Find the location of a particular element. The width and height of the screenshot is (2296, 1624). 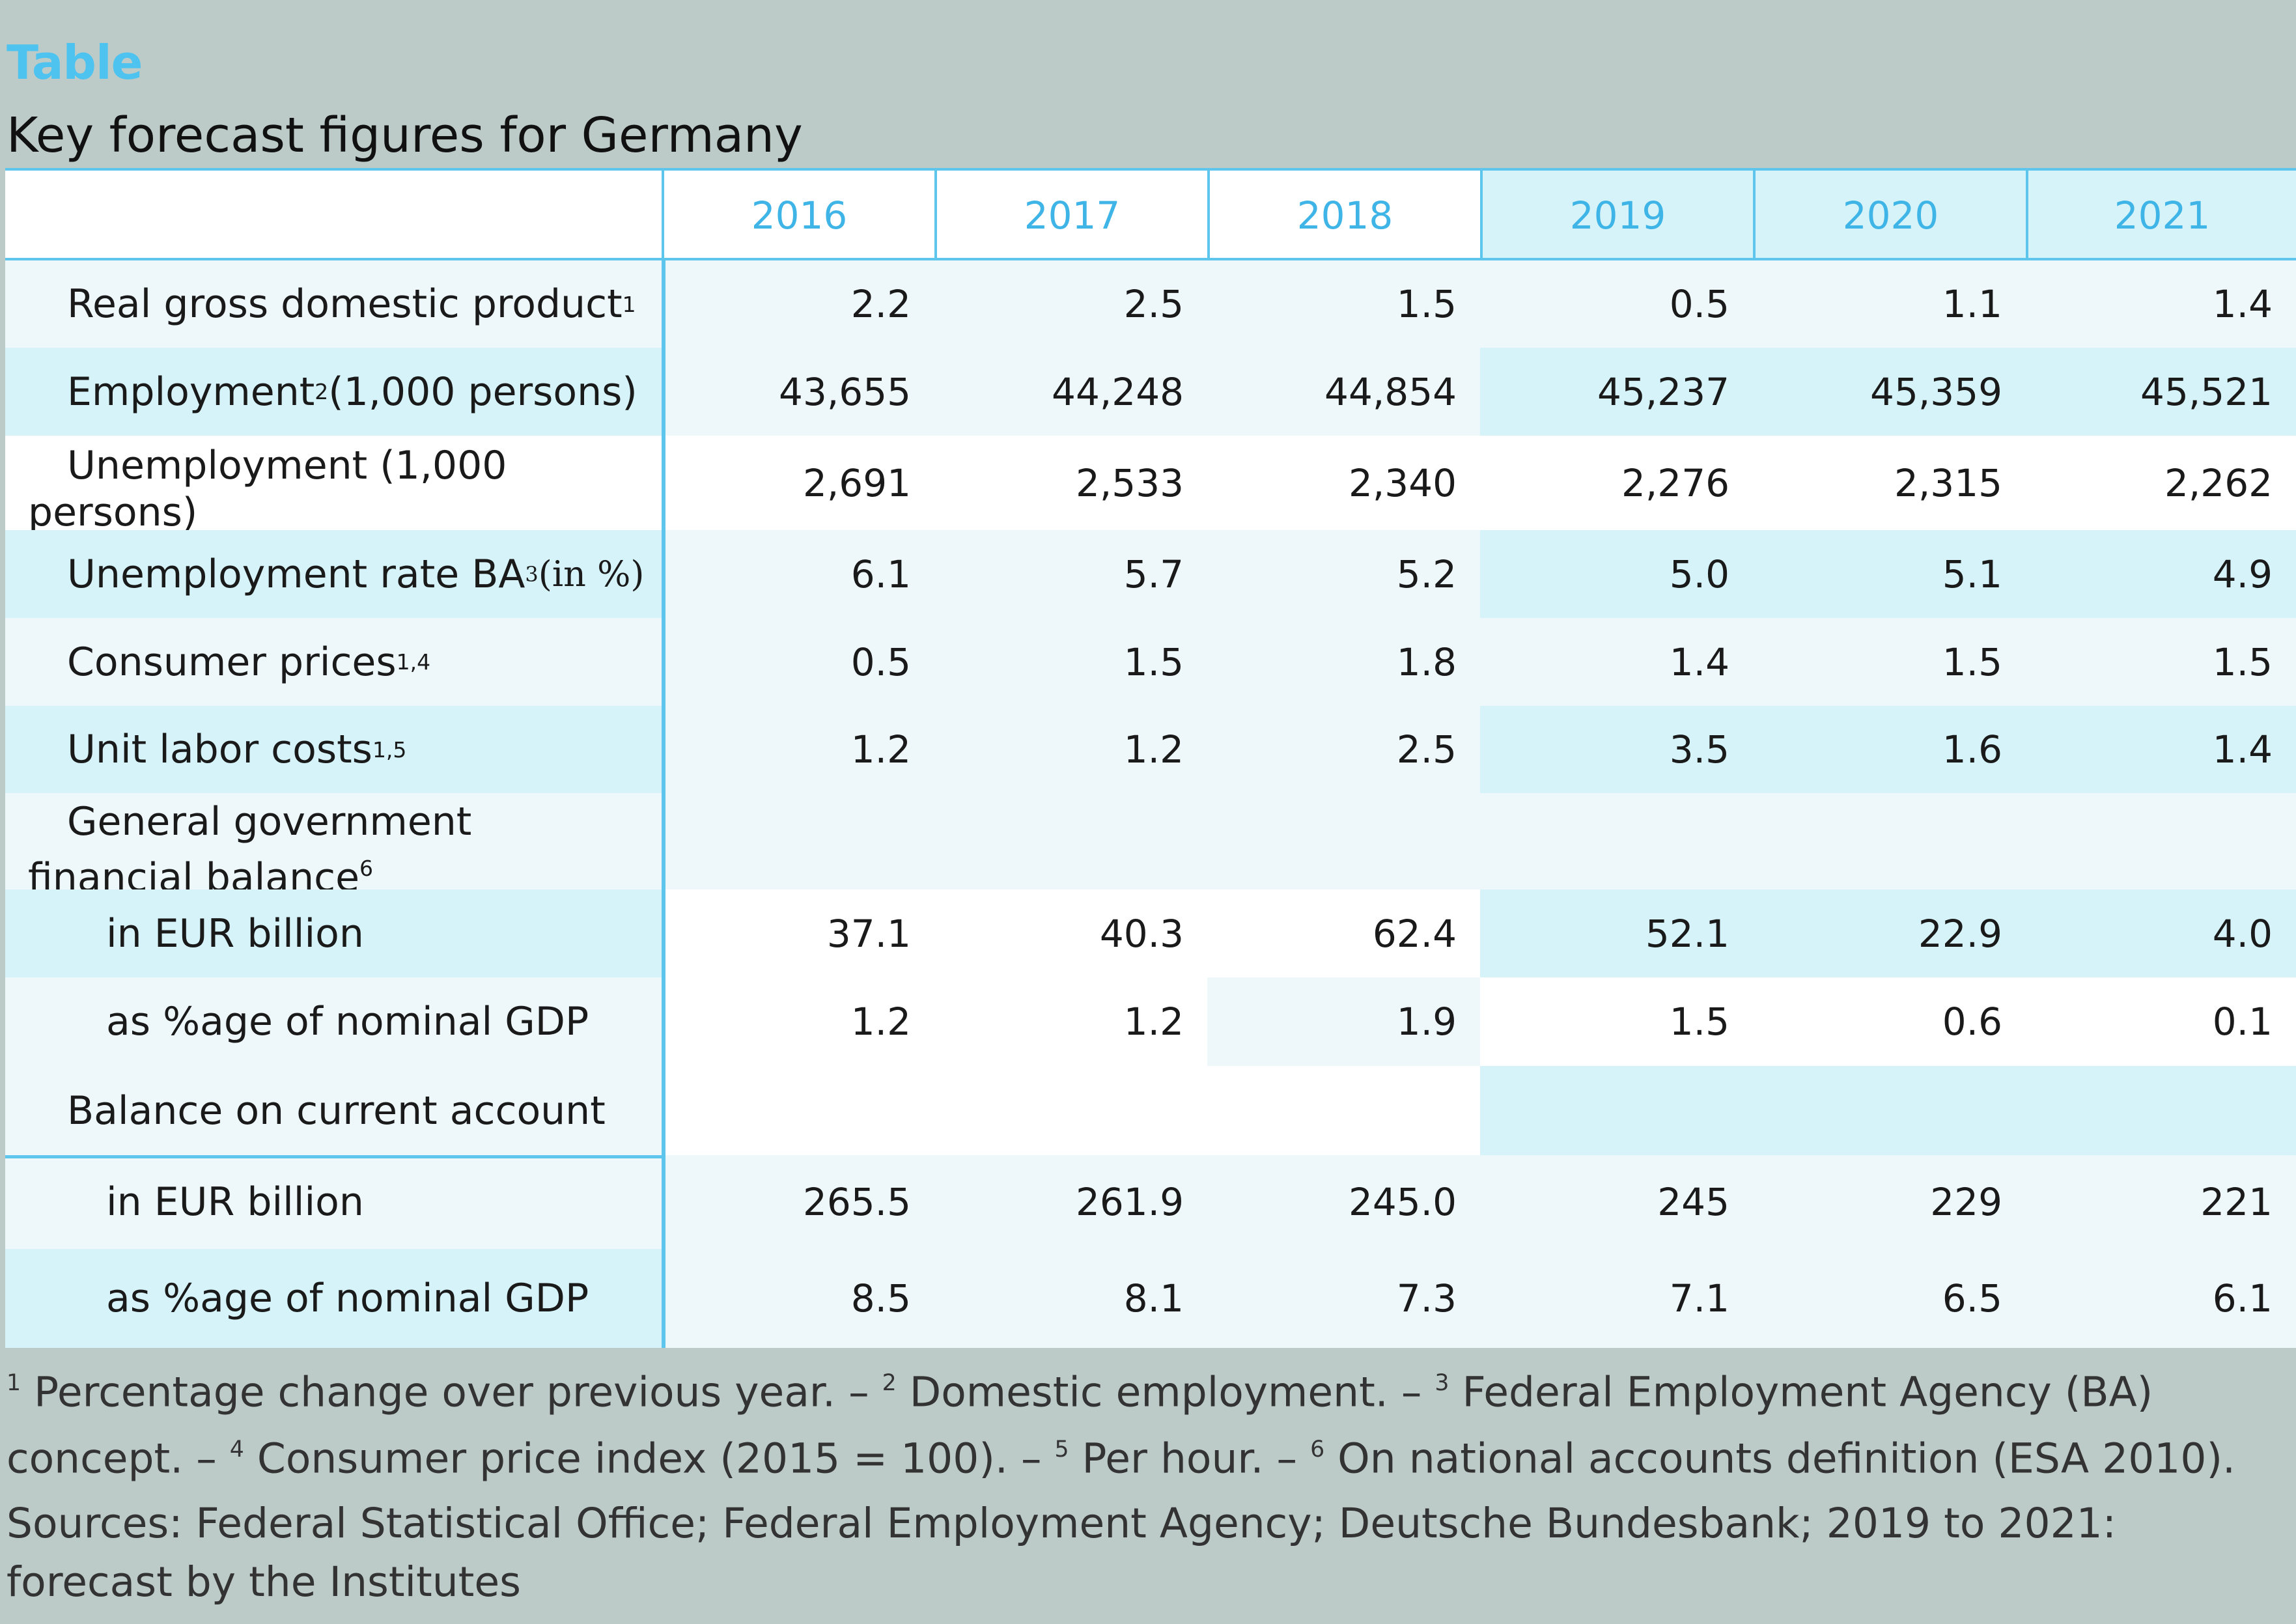

value-cell: 1.6 is located at coordinates (1972, 749).